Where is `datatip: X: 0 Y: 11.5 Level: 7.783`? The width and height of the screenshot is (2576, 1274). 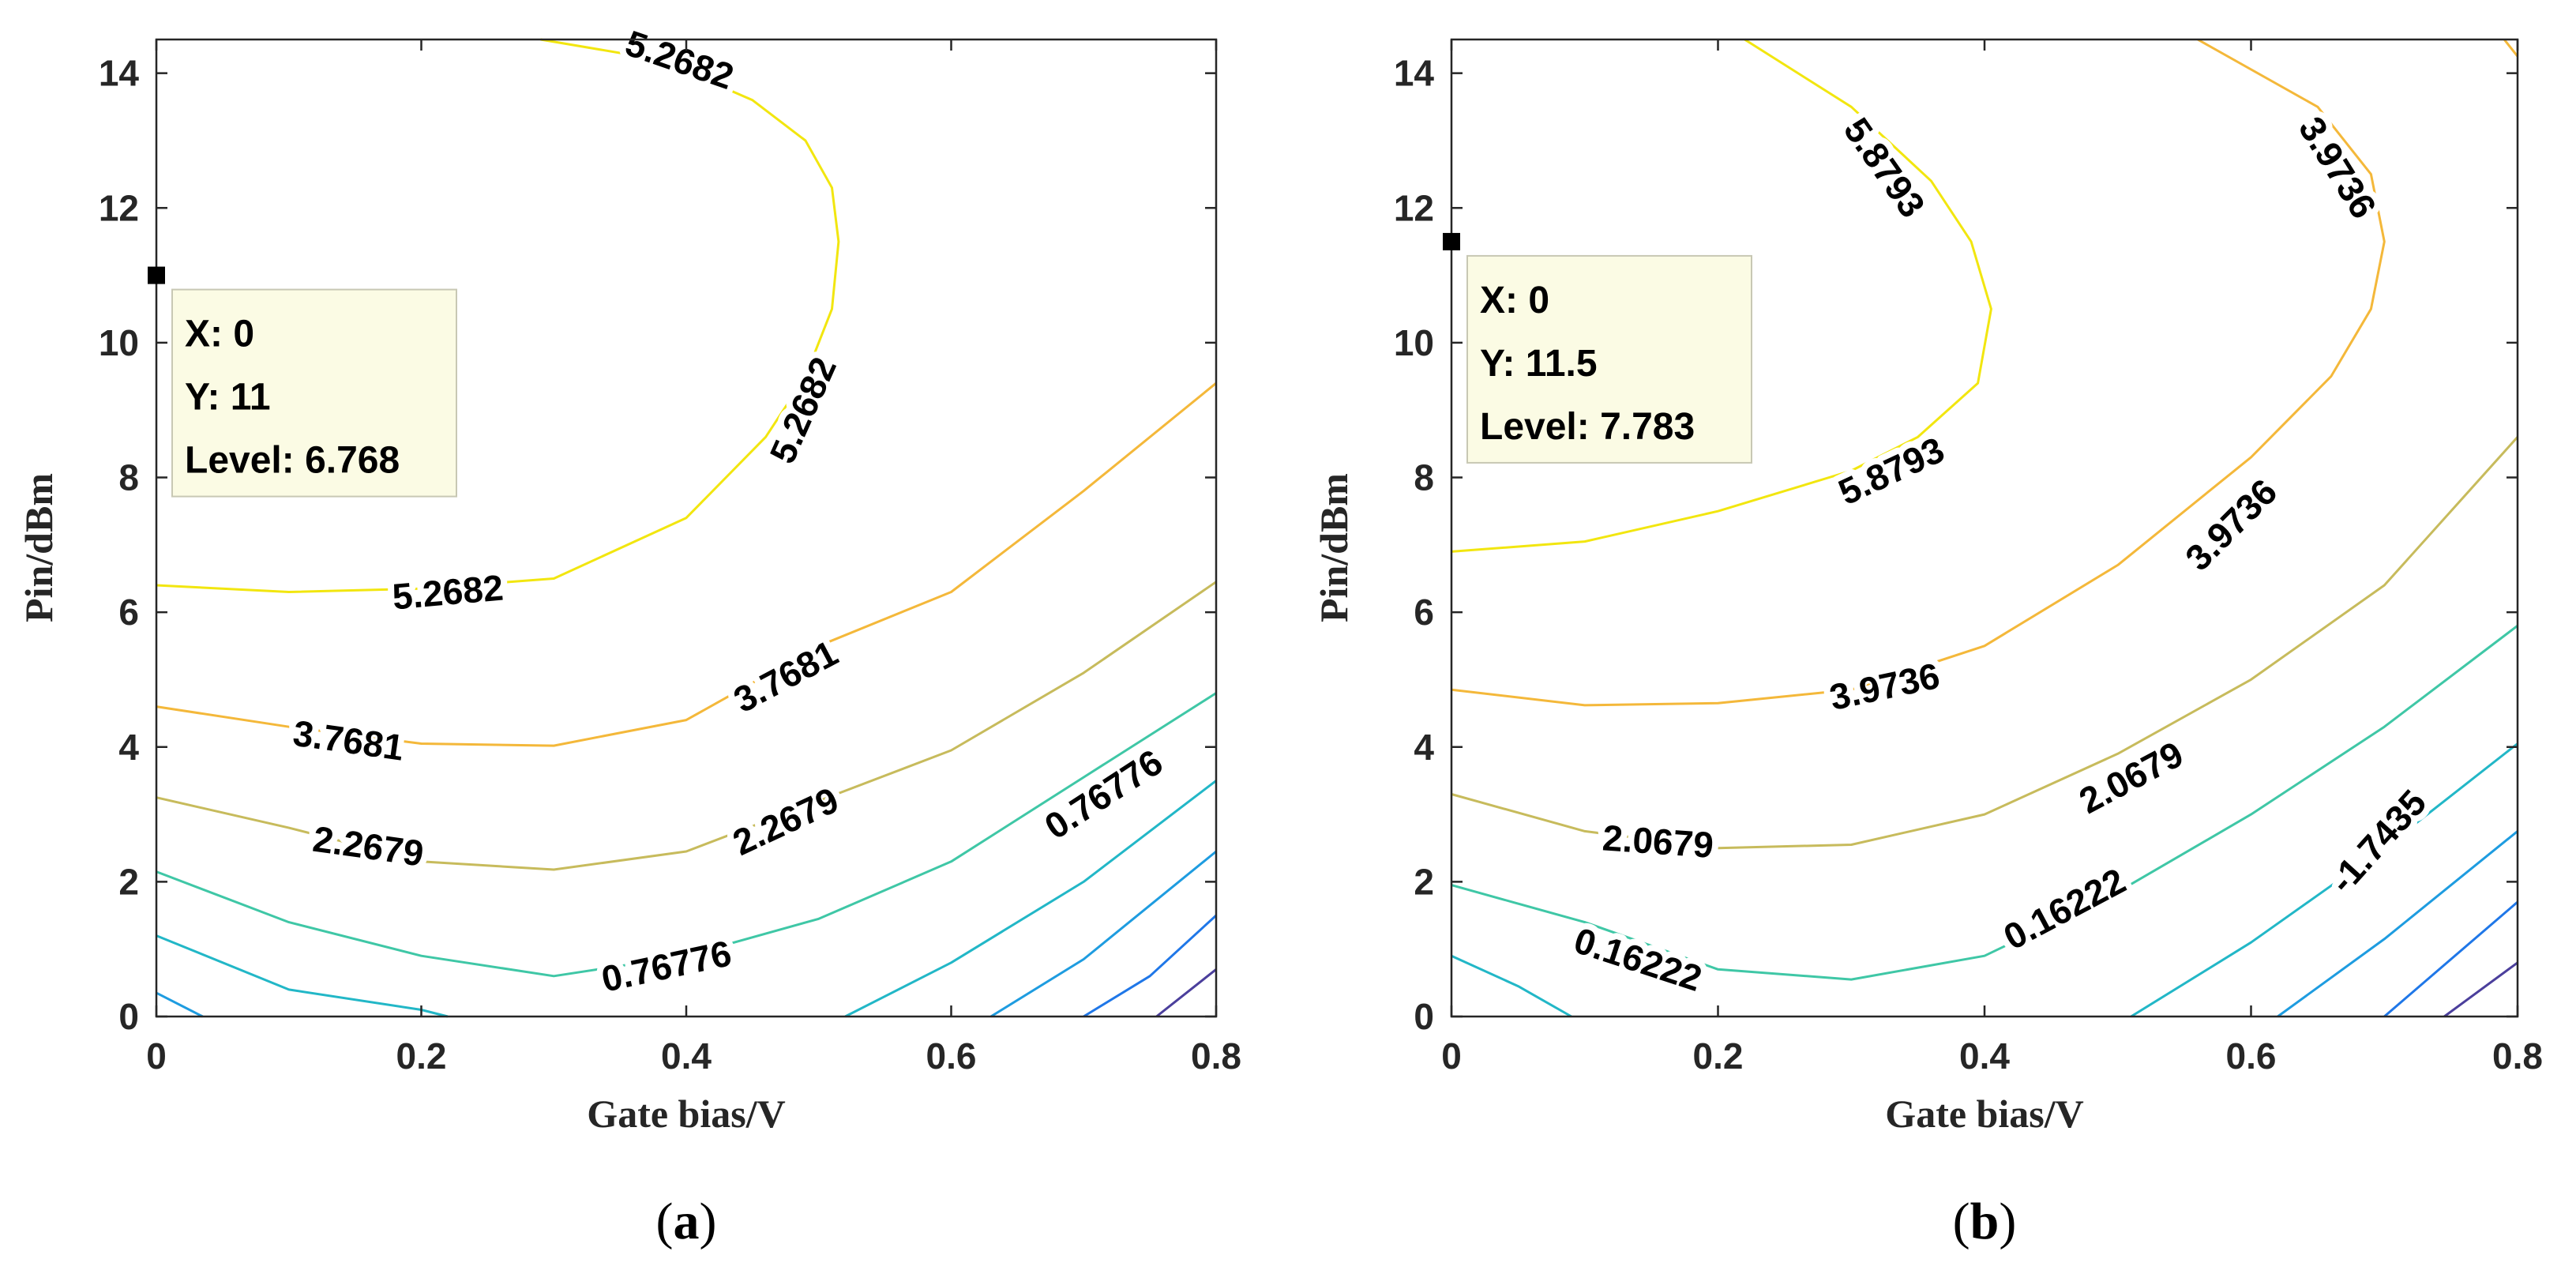 datatip: X: 0 Y: 11.5 Level: 7.783 is located at coordinates (1597, 348).